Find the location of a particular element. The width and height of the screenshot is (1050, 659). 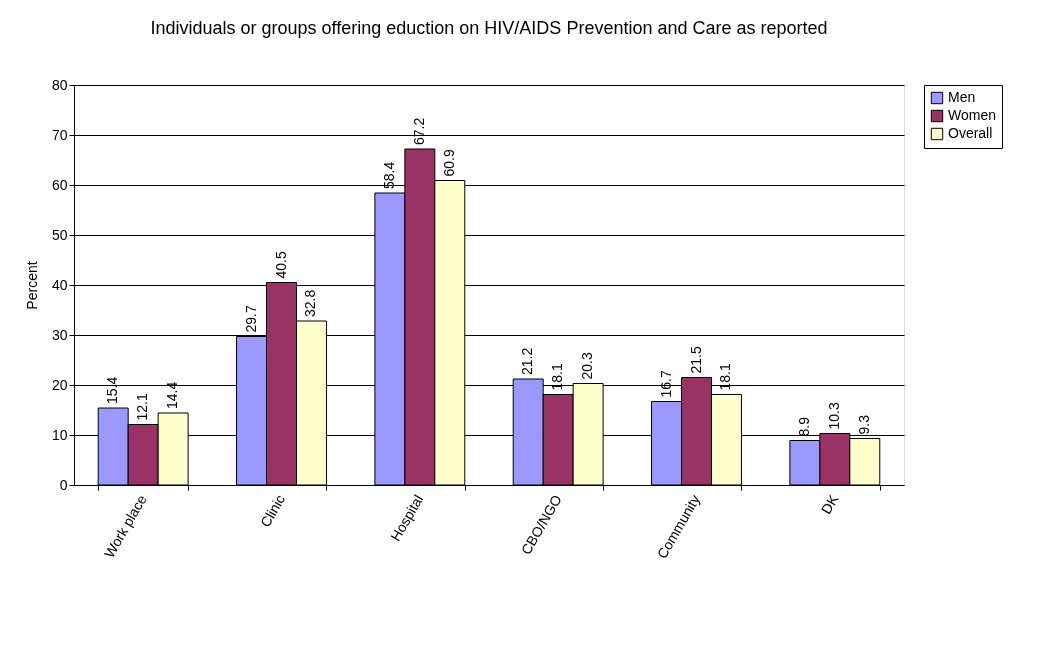

y-axis-title: Percent is located at coordinates (31, 285).